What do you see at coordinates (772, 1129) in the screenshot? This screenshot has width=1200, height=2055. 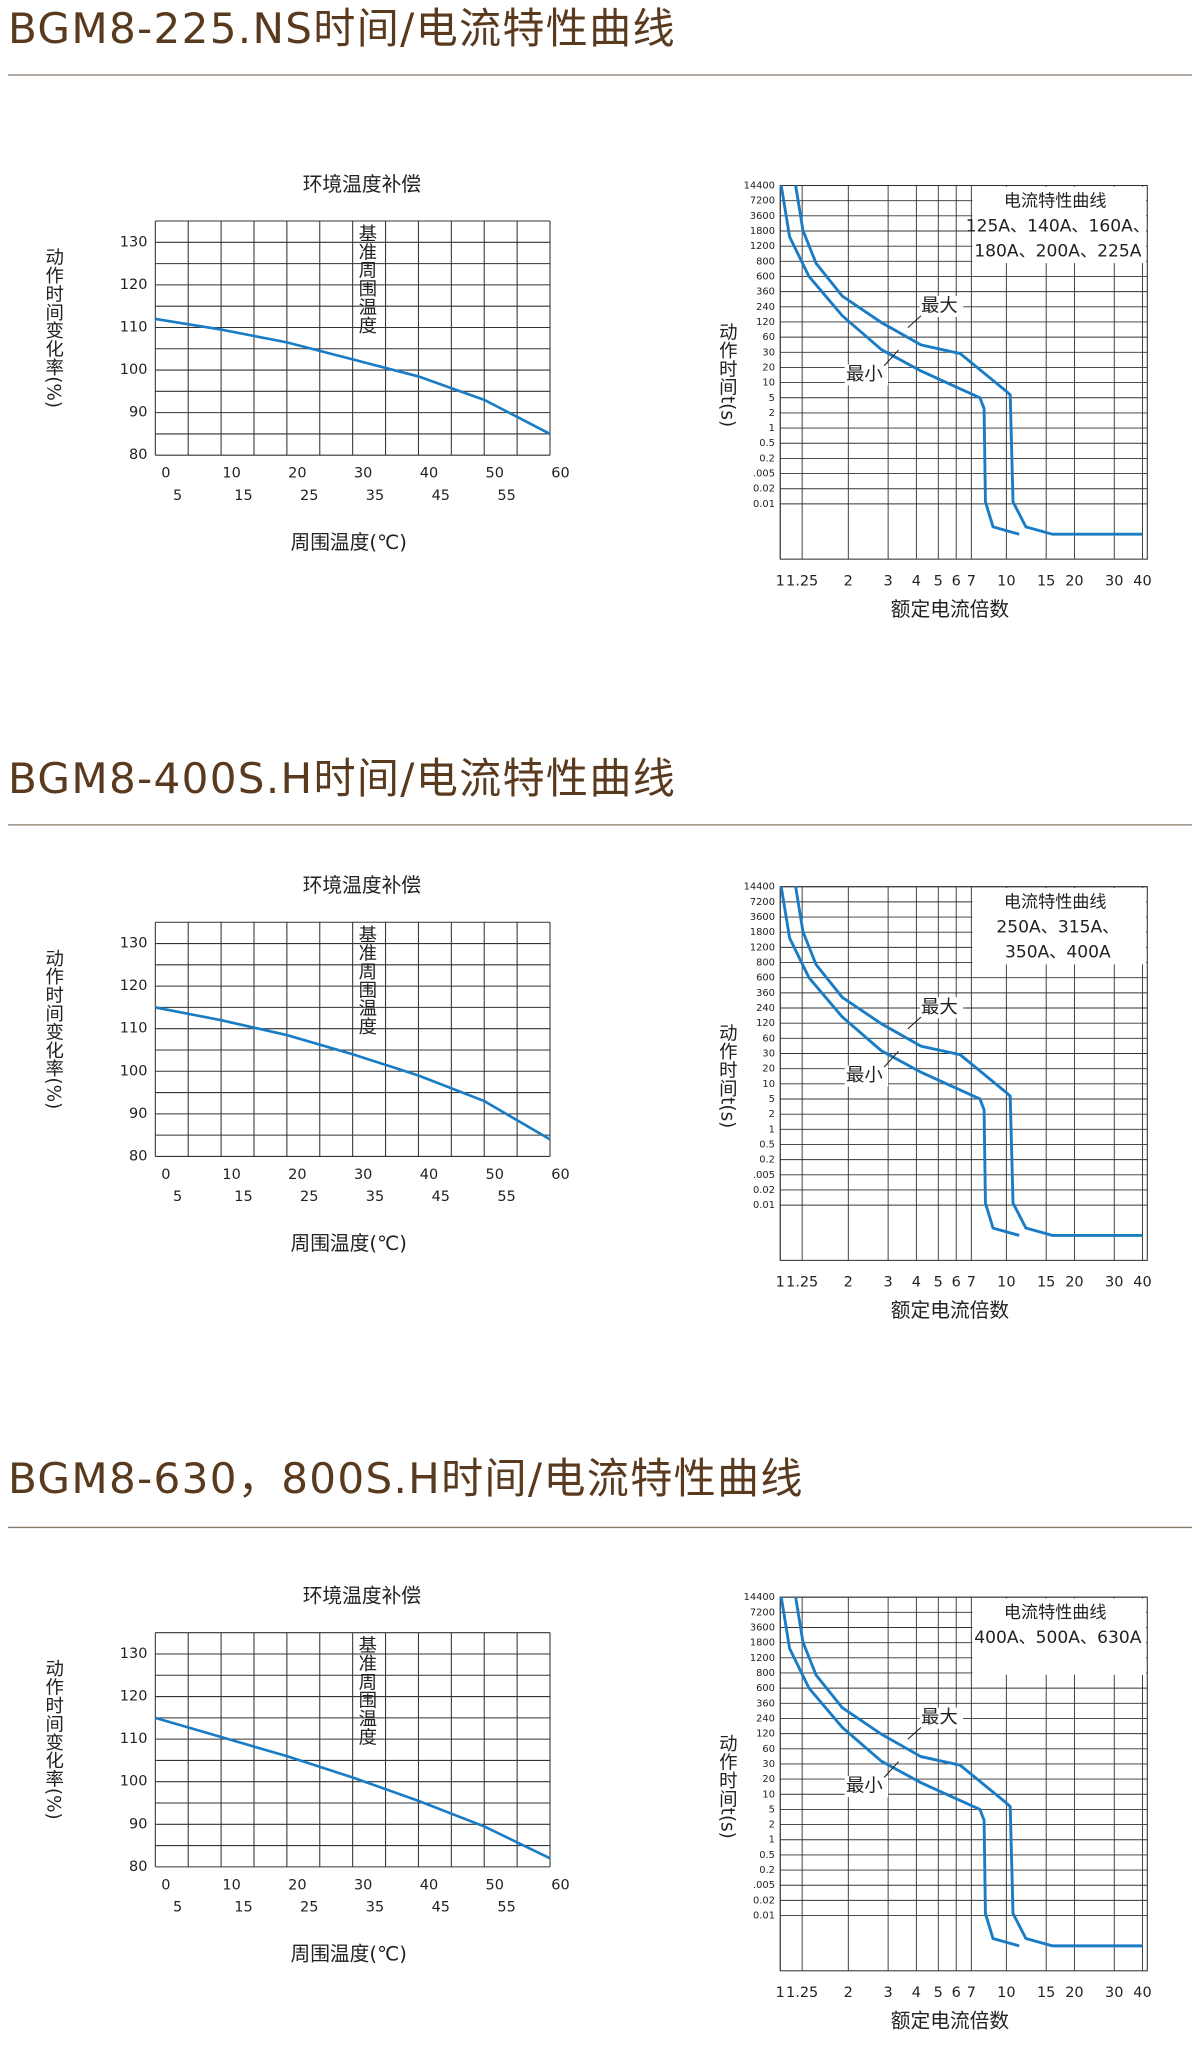 I see `y-tick-label: 1` at bounding box center [772, 1129].